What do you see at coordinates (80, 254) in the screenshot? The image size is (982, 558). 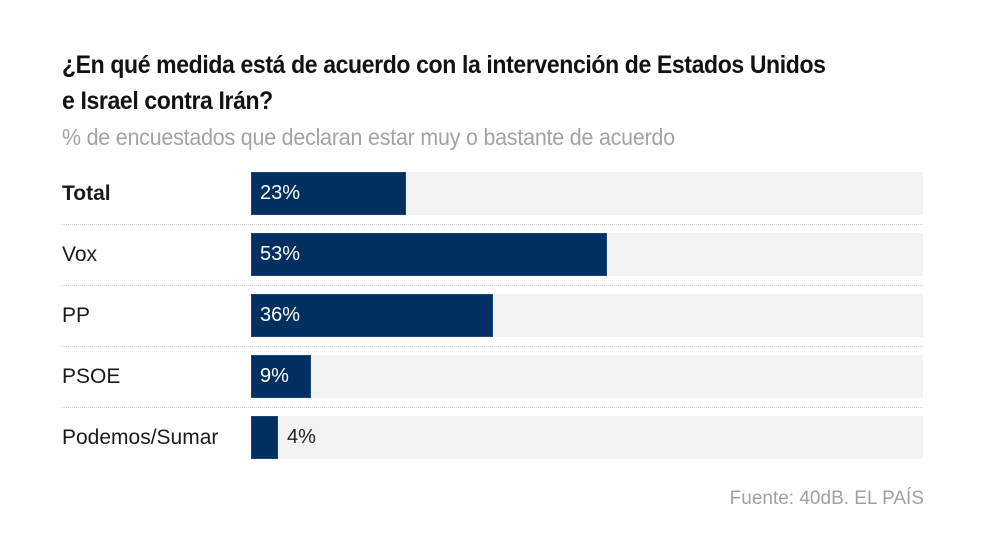 I see `category-label: Vox` at bounding box center [80, 254].